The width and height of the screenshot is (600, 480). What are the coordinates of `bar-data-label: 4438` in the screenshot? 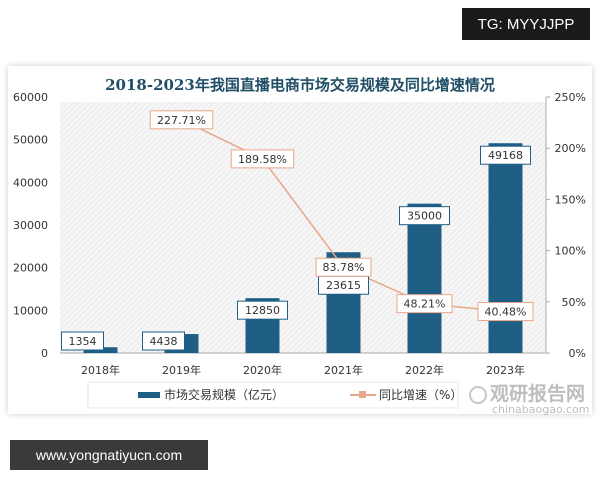 It's located at (164, 341).